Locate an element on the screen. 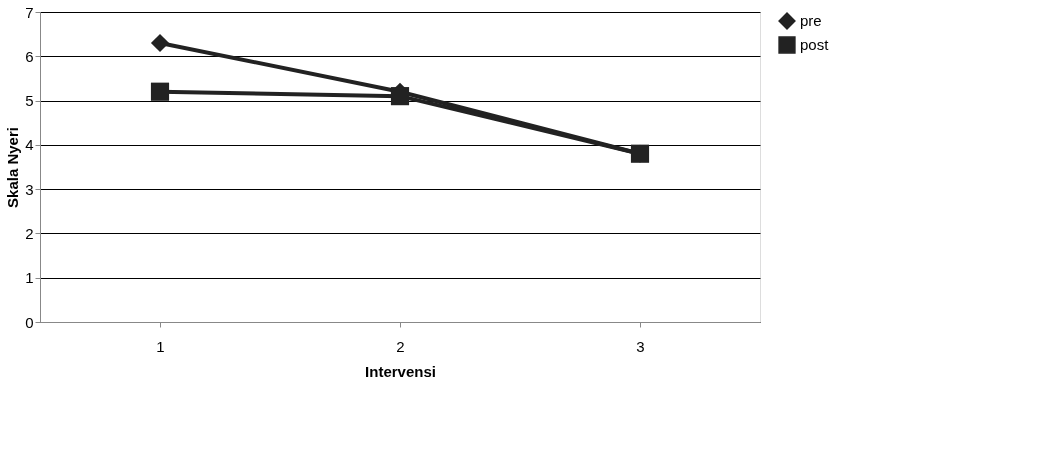 This screenshot has width=1048, height=468. legend-label: post is located at coordinates (815, 44).